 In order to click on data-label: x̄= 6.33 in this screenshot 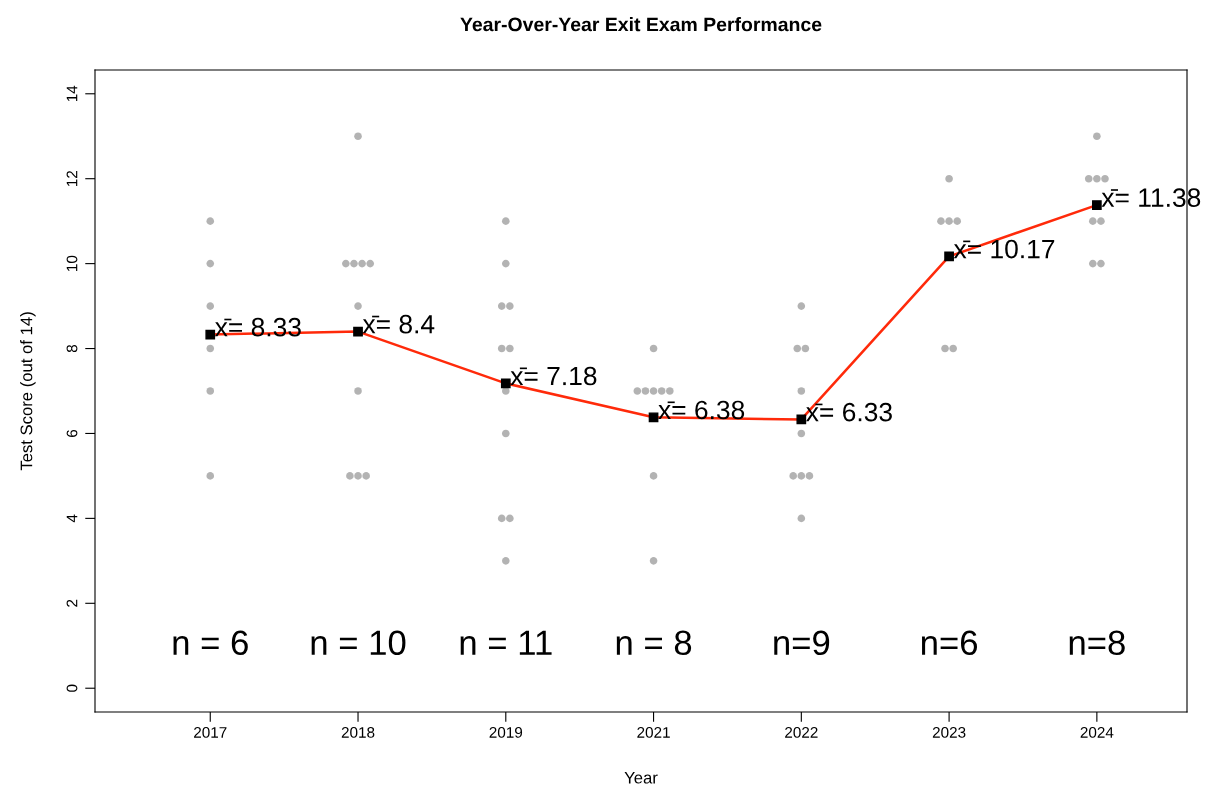, I will do `click(849, 412)`.